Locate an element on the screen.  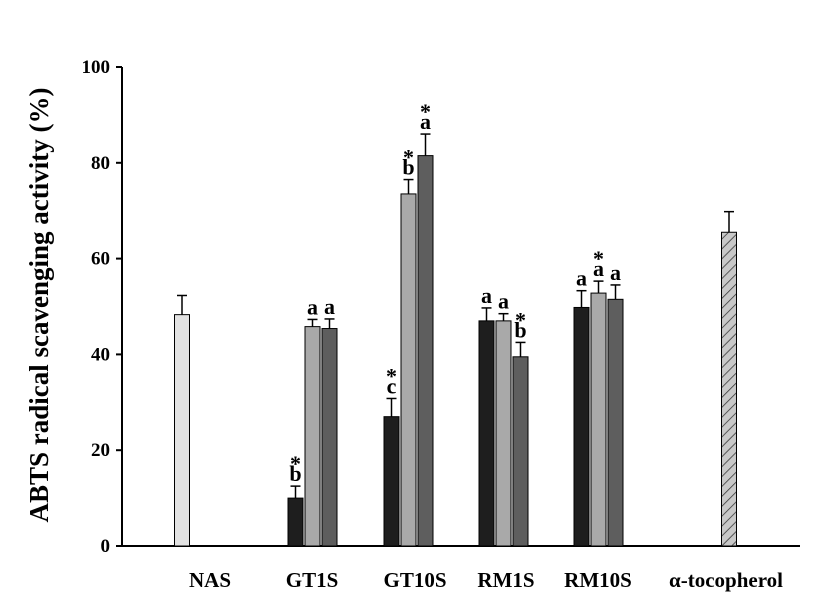
x-category-label: GT1S is located at coordinates (312, 580).